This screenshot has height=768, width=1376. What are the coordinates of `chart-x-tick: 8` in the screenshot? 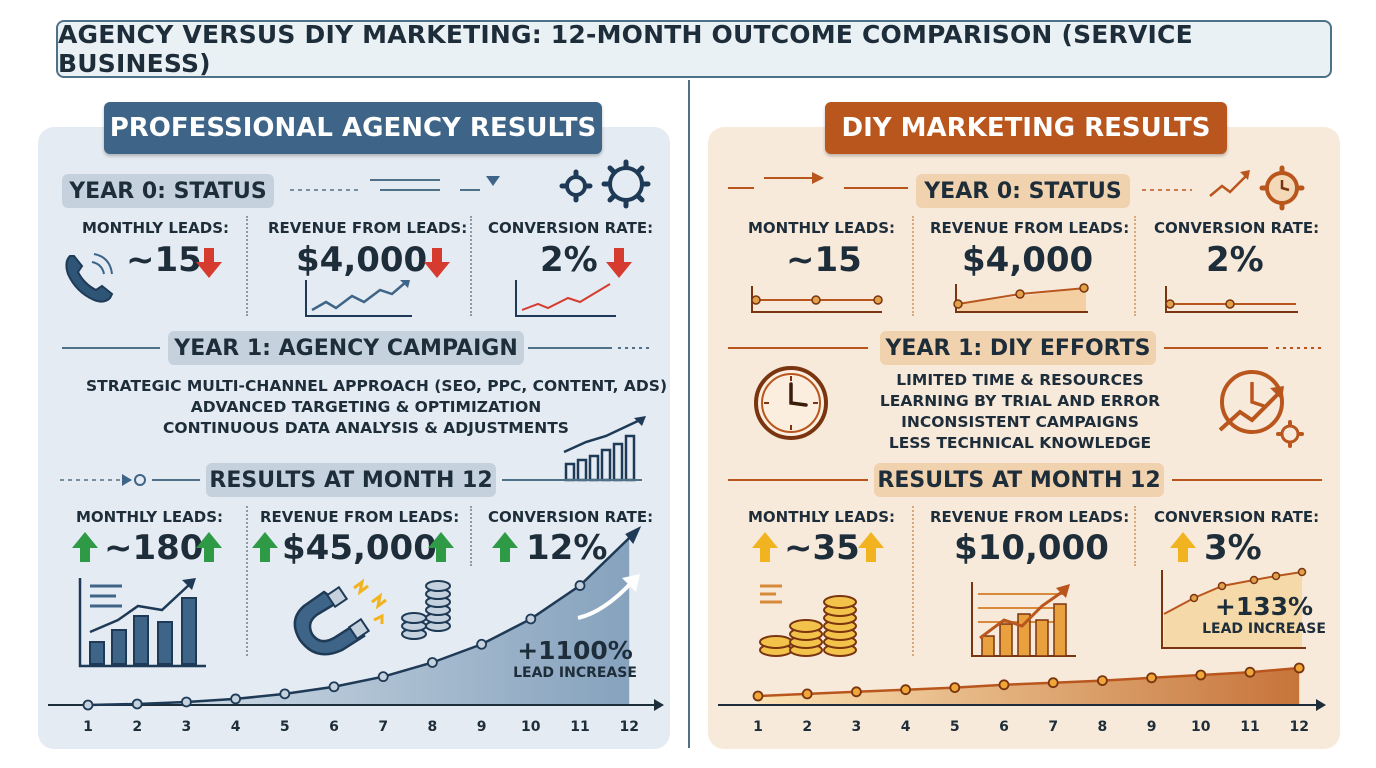 It's located at (433, 727).